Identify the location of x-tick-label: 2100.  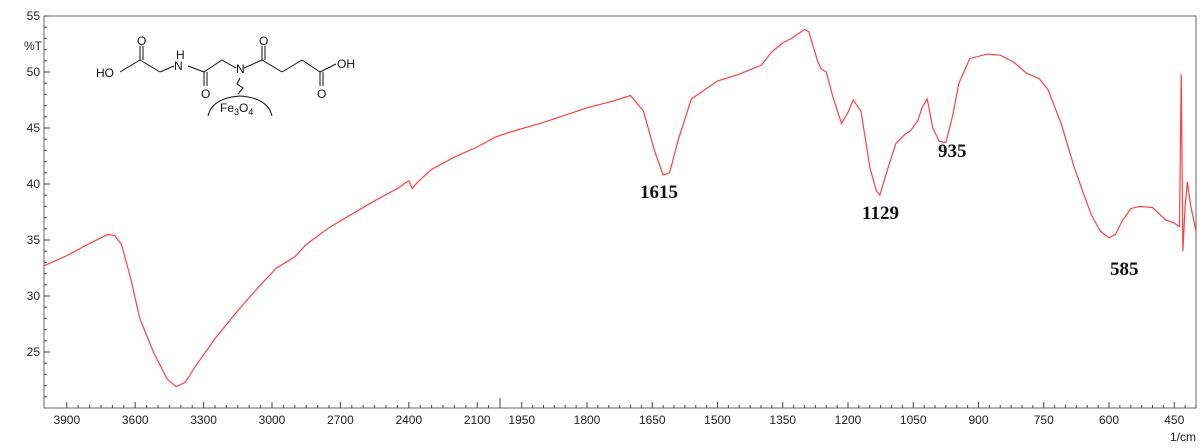
(477, 420).